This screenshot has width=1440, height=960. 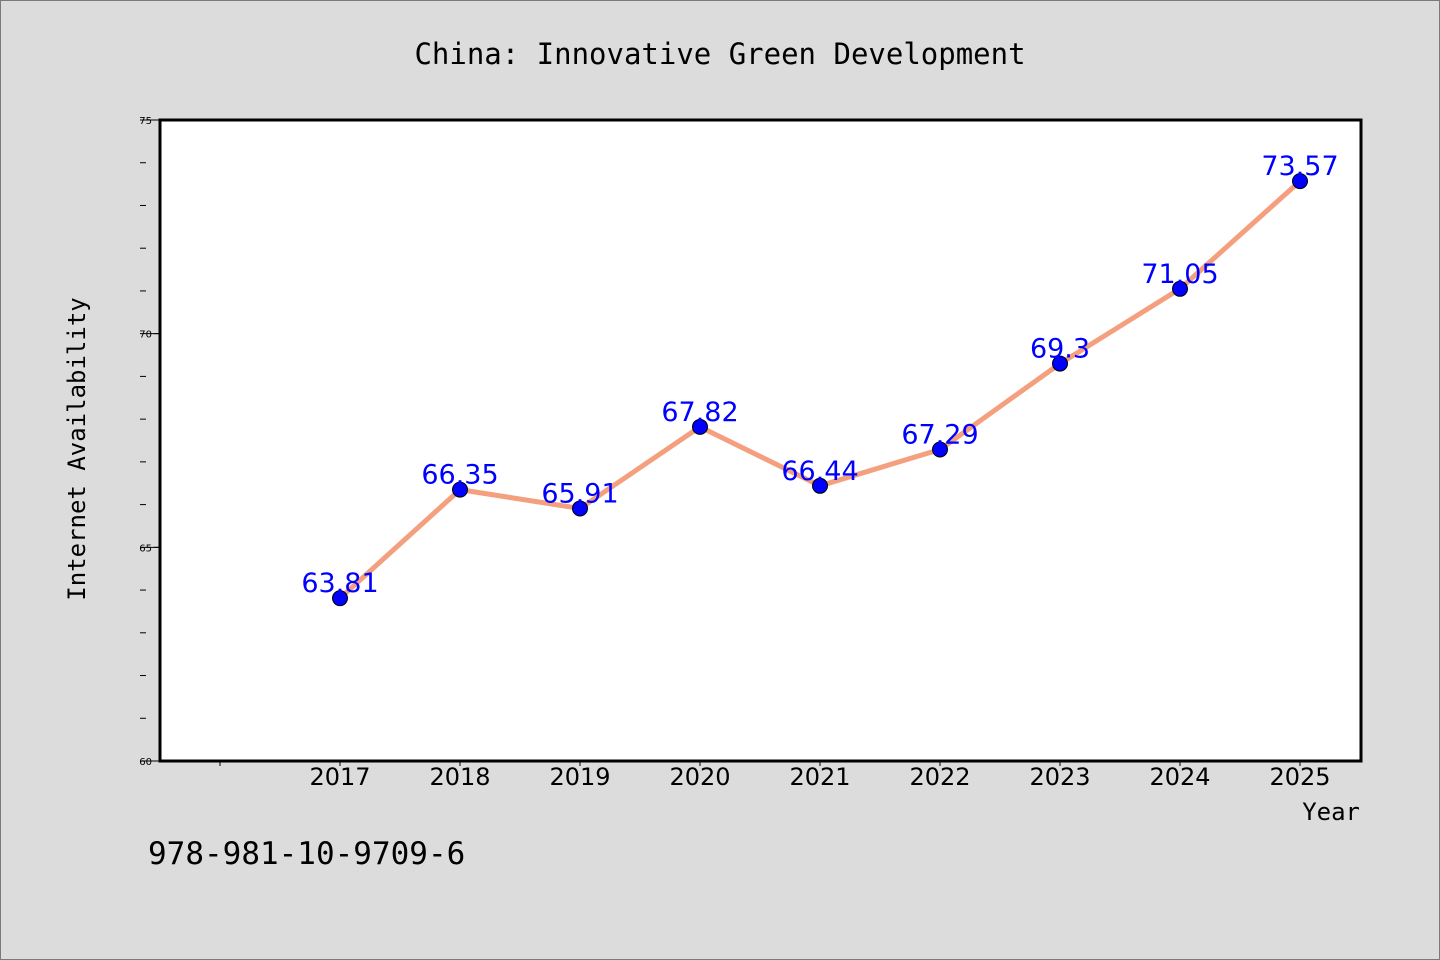 I want to click on x-axis: 2017 2018 2019 2020 2021 2022 2023 2024 2025, so click(x=775, y=776).